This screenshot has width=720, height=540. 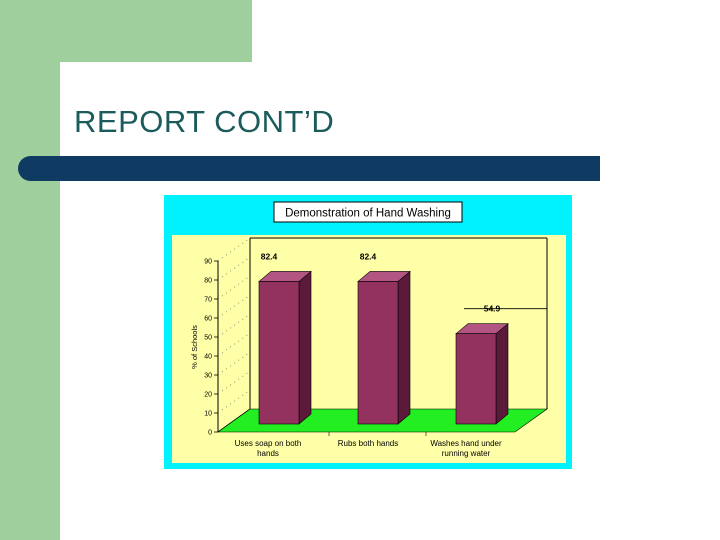 What do you see at coordinates (268, 443) in the screenshot?
I see `x-category-label: Uses soap on both` at bounding box center [268, 443].